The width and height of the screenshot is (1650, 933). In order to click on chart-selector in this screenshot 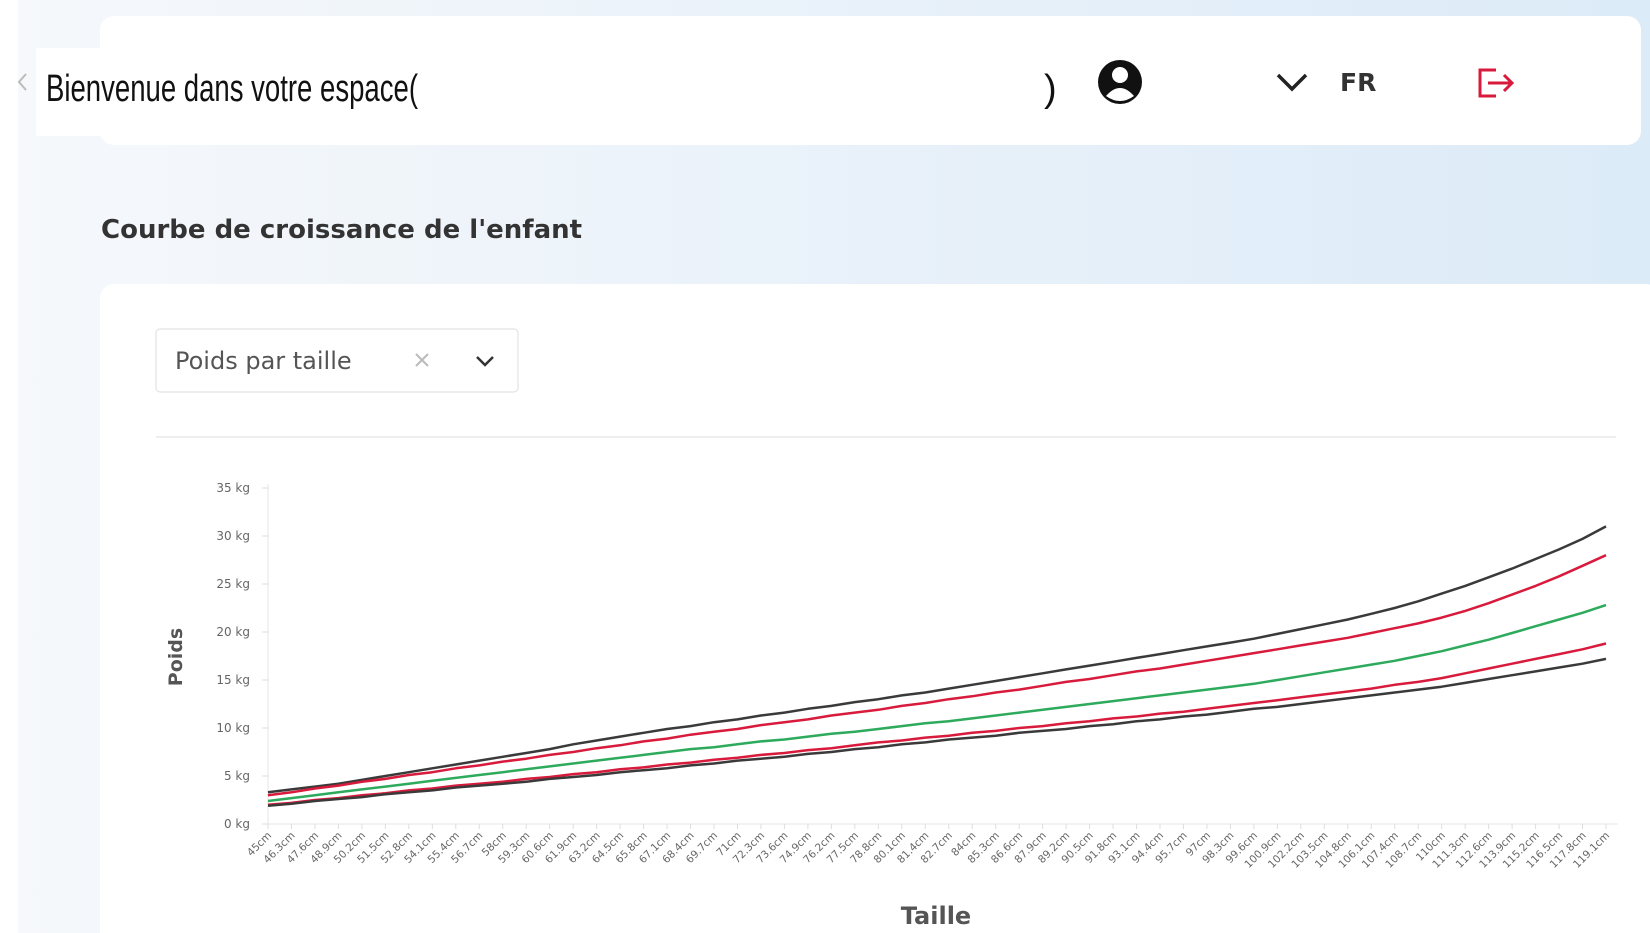, I will do `click(337, 360)`.